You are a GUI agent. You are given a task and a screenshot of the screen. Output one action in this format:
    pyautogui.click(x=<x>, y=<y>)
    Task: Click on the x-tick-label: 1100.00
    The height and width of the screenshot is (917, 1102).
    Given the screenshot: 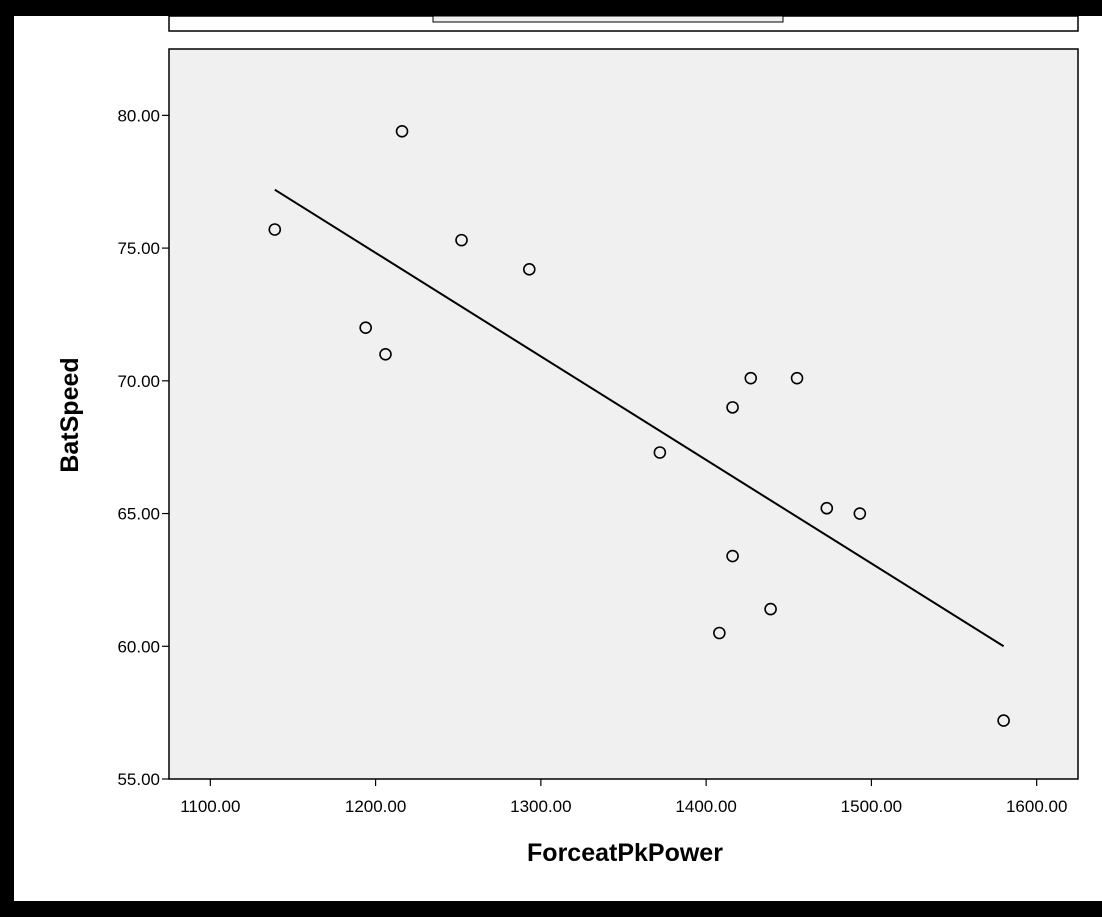 What is the action you would take?
    pyautogui.click(x=210, y=806)
    